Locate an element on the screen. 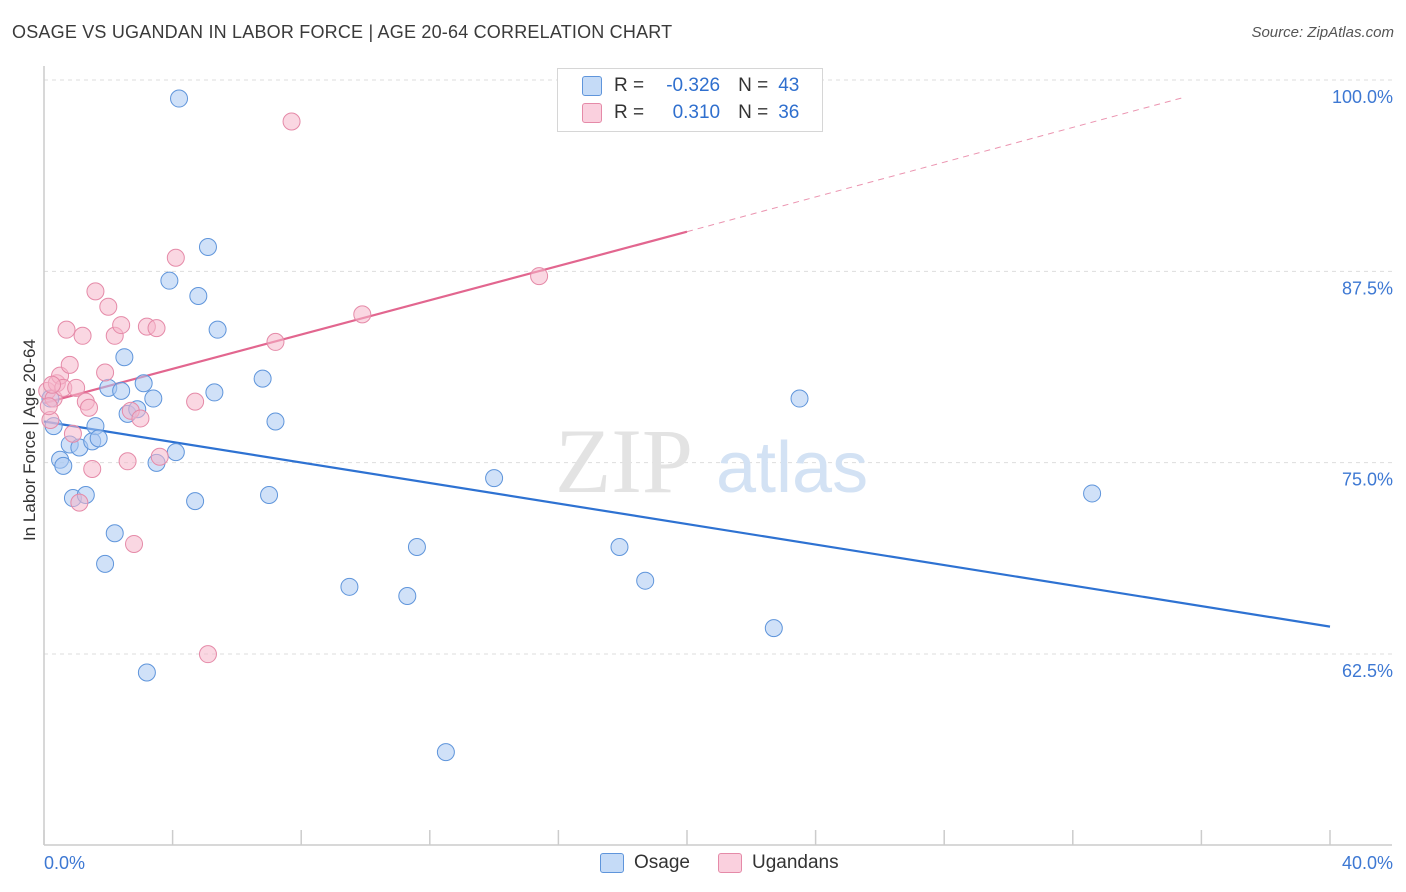  y-tick-label: 75.0% is located at coordinates (1367, 480).